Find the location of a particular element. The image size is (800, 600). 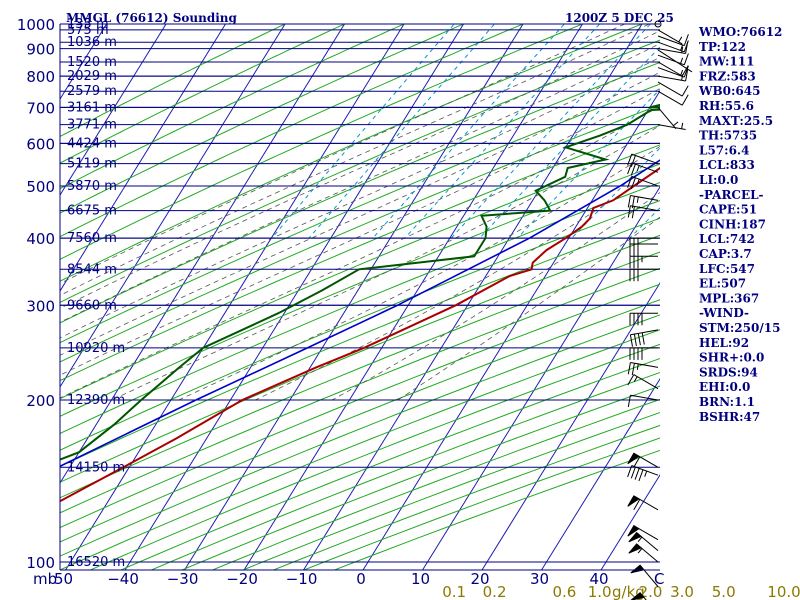

index-entry: WMO:76612 is located at coordinates (740, 32).